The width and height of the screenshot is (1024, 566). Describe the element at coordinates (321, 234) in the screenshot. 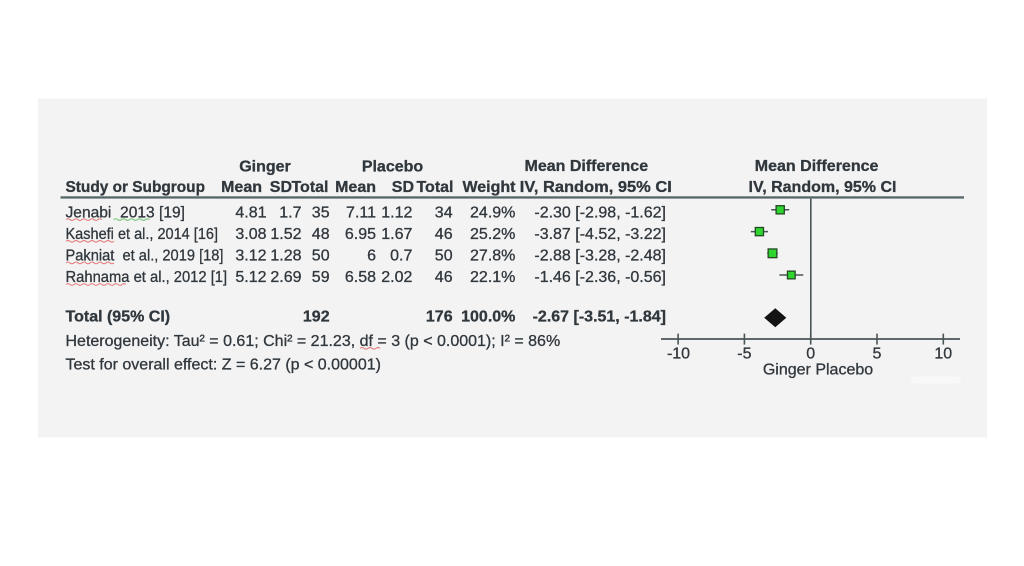

I see `svg-text: 48` at that location.